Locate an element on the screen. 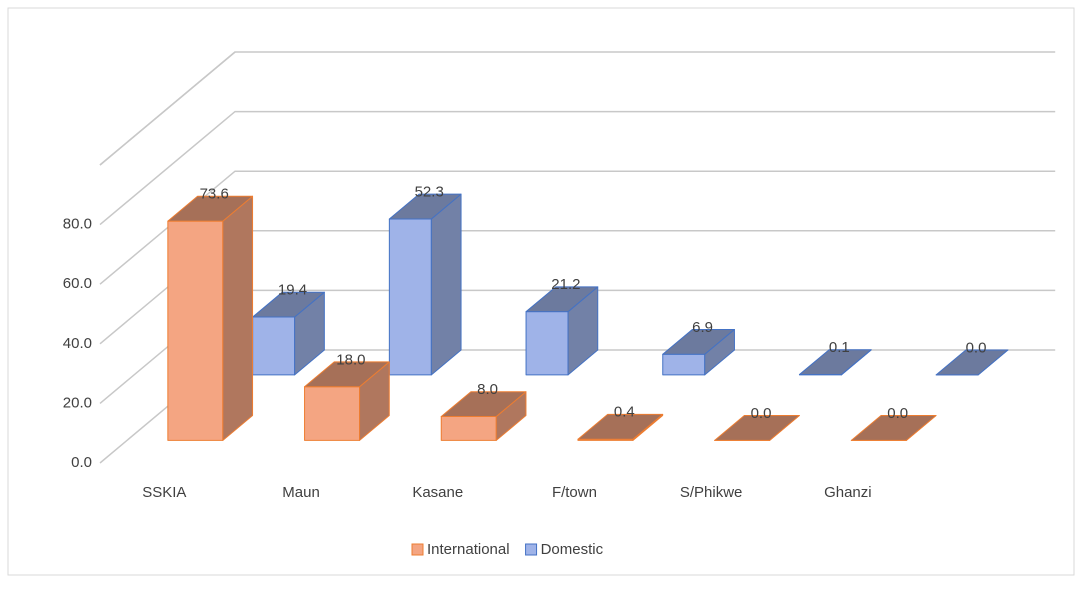 The image size is (1083, 589). data-label: 8.0 is located at coordinates (487, 389).